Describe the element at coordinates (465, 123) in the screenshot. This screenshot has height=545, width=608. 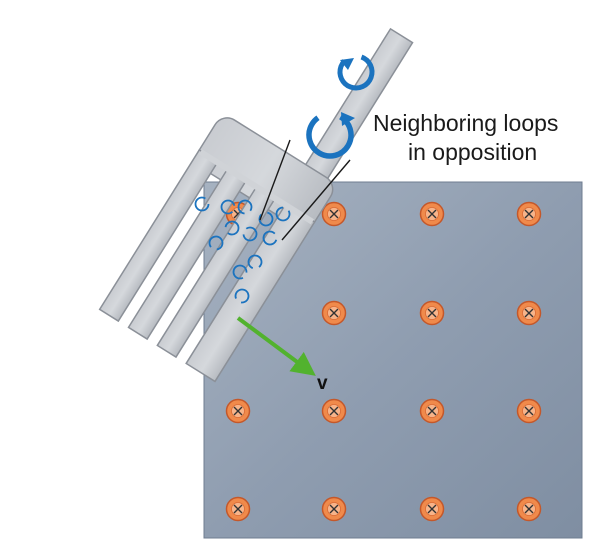
I see `annotation-line-1: Neighboring loops` at that location.